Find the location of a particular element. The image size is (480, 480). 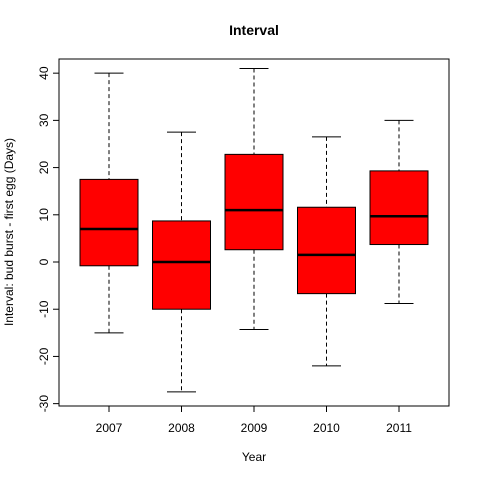

y-tick-label: 0 is located at coordinates (44, 261).